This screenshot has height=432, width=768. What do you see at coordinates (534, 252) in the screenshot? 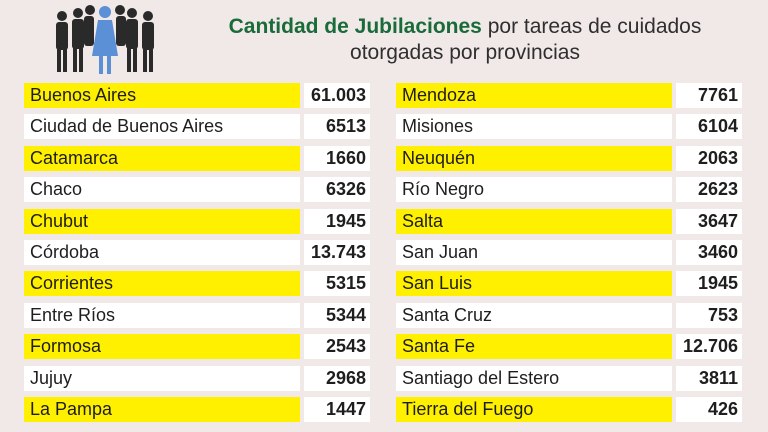
I see `province-name: San Juan` at bounding box center [534, 252].